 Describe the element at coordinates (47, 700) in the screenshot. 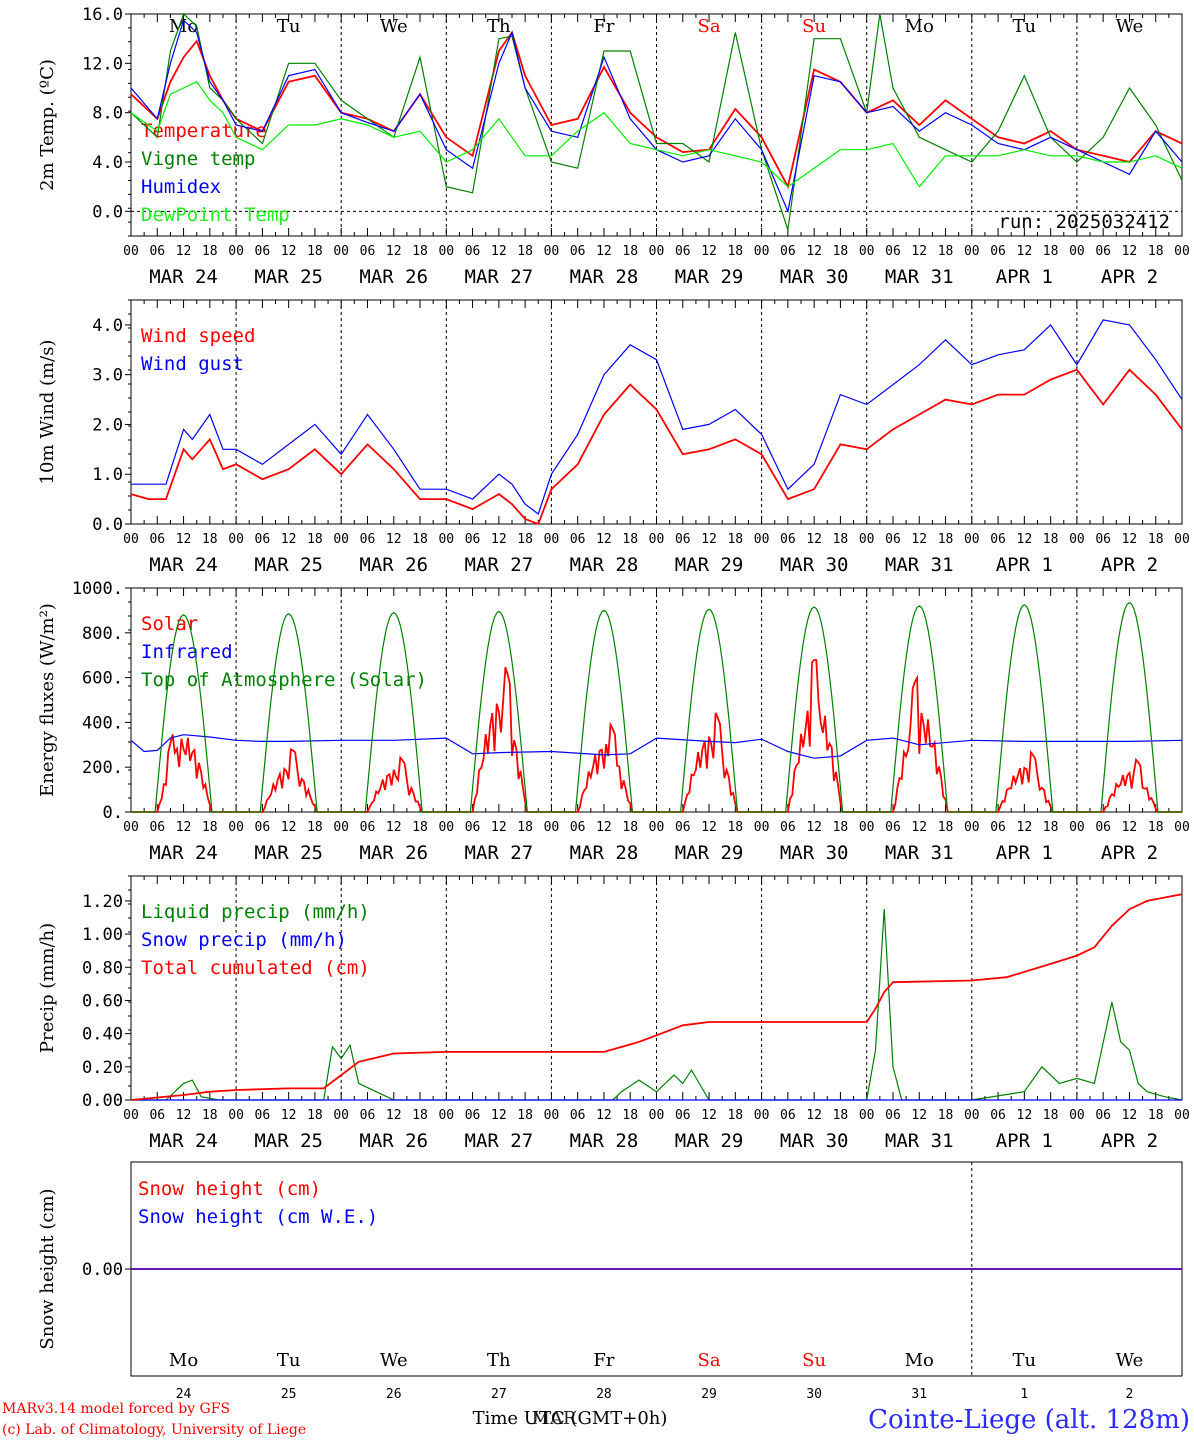

I see `y-axis-label: Energy fluxes (W/m²)` at that location.